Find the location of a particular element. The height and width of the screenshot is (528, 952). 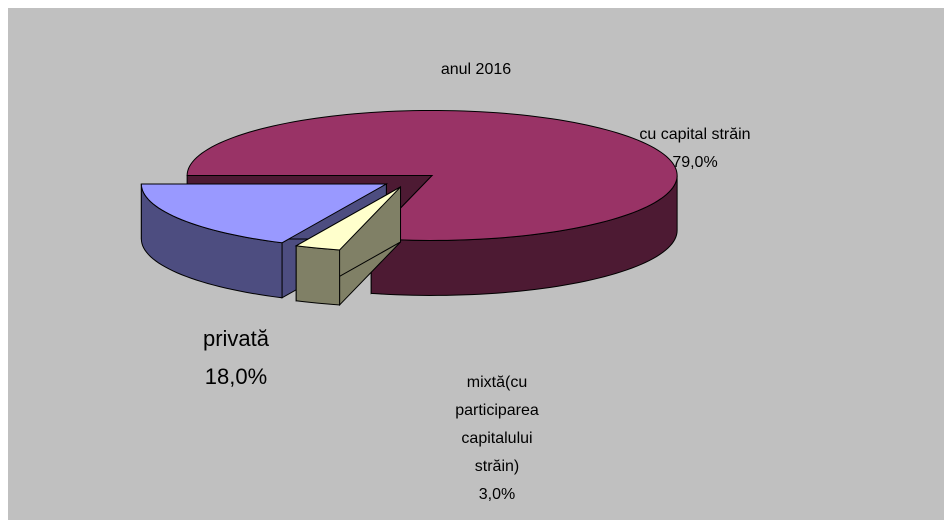

data-label: cu capital străin is located at coordinates (694, 134).